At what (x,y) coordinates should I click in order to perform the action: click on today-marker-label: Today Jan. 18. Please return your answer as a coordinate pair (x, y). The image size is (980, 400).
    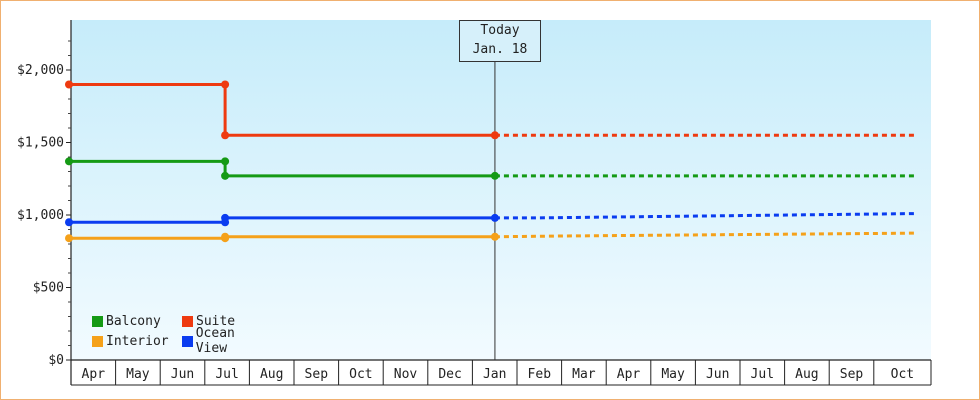
    Looking at the image, I should click on (500, 41).